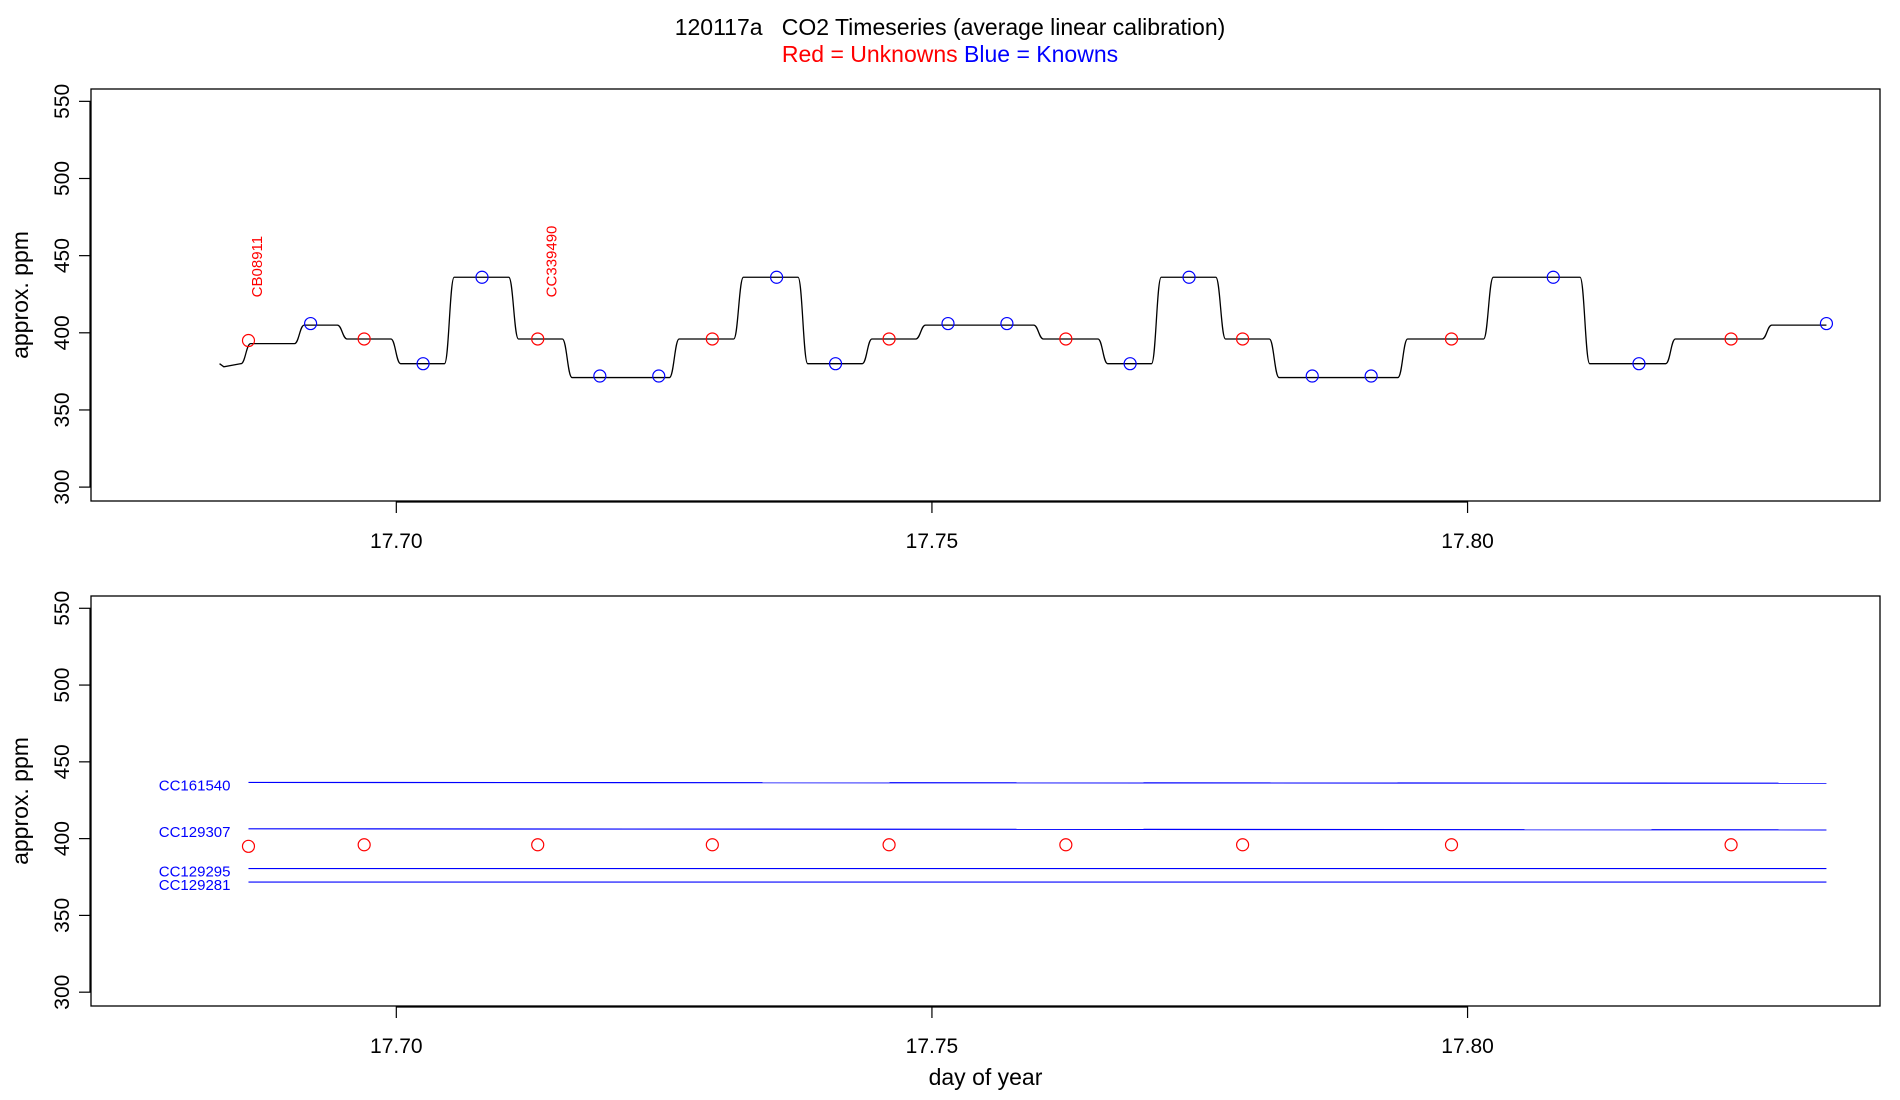  I want to click on panel1-y-axis-label: approx. ppm, so click(20, 295).